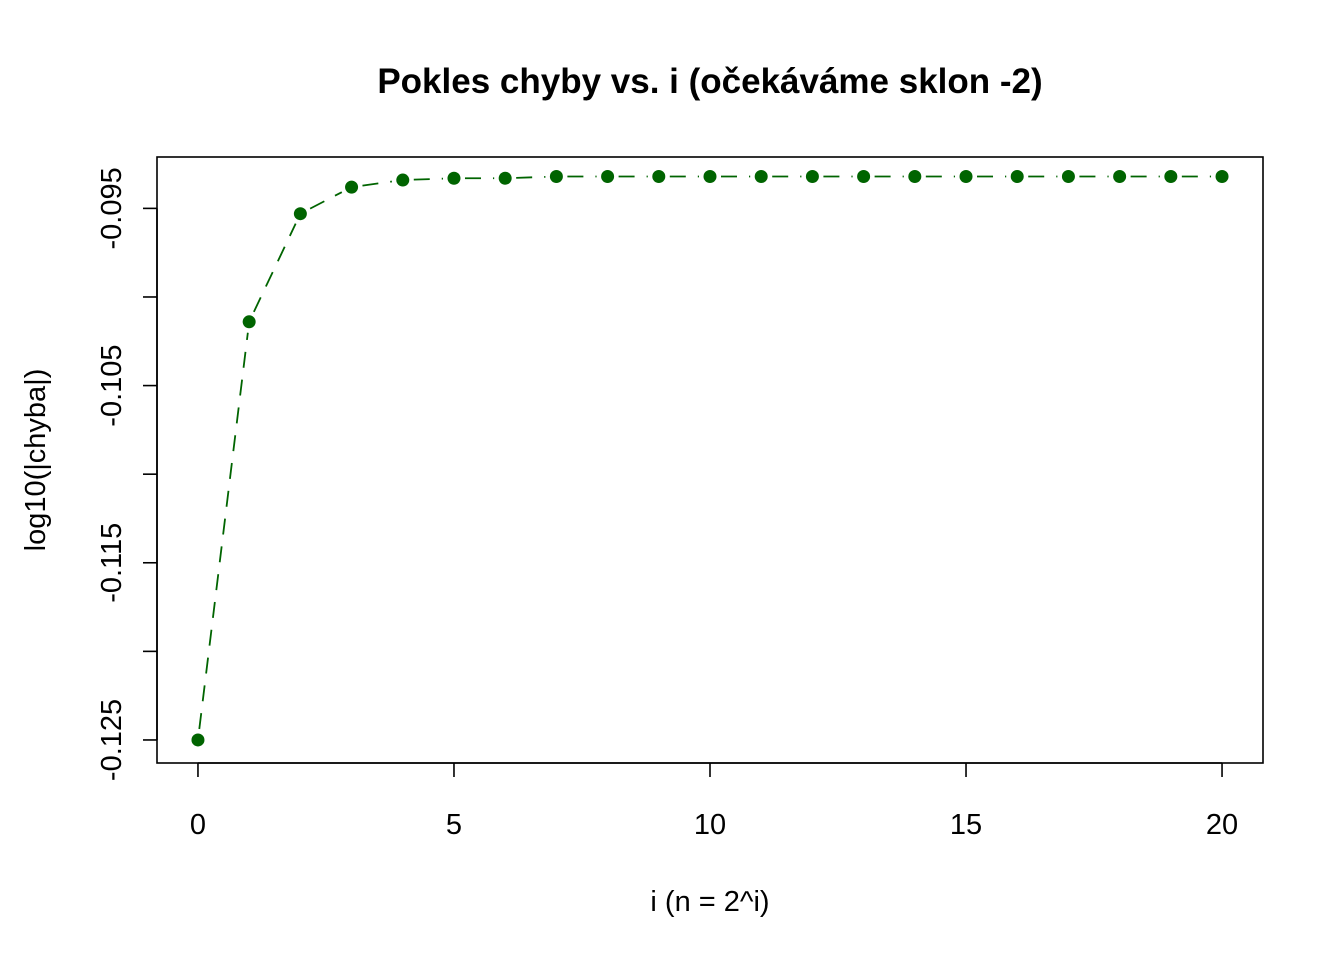 This screenshot has height=960, width=1344. Describe the element at coordinates (127, 474) in the screenshot. I see `y-axis: -0.125 -0.115 -0.105 -0.095` at that location.